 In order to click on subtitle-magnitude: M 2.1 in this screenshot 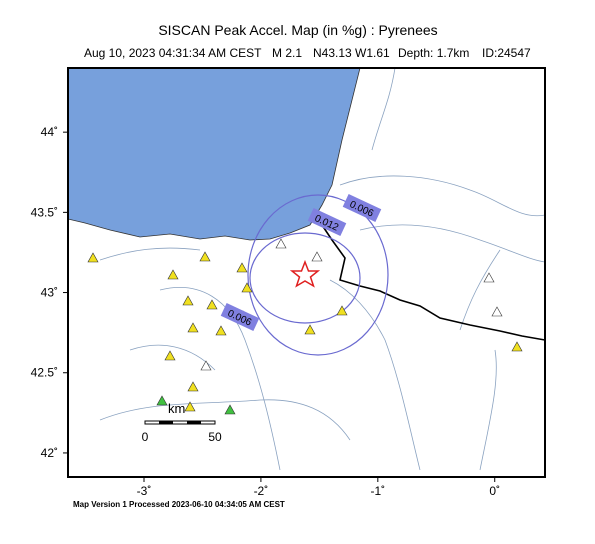, I will do `click(287, 53)`.